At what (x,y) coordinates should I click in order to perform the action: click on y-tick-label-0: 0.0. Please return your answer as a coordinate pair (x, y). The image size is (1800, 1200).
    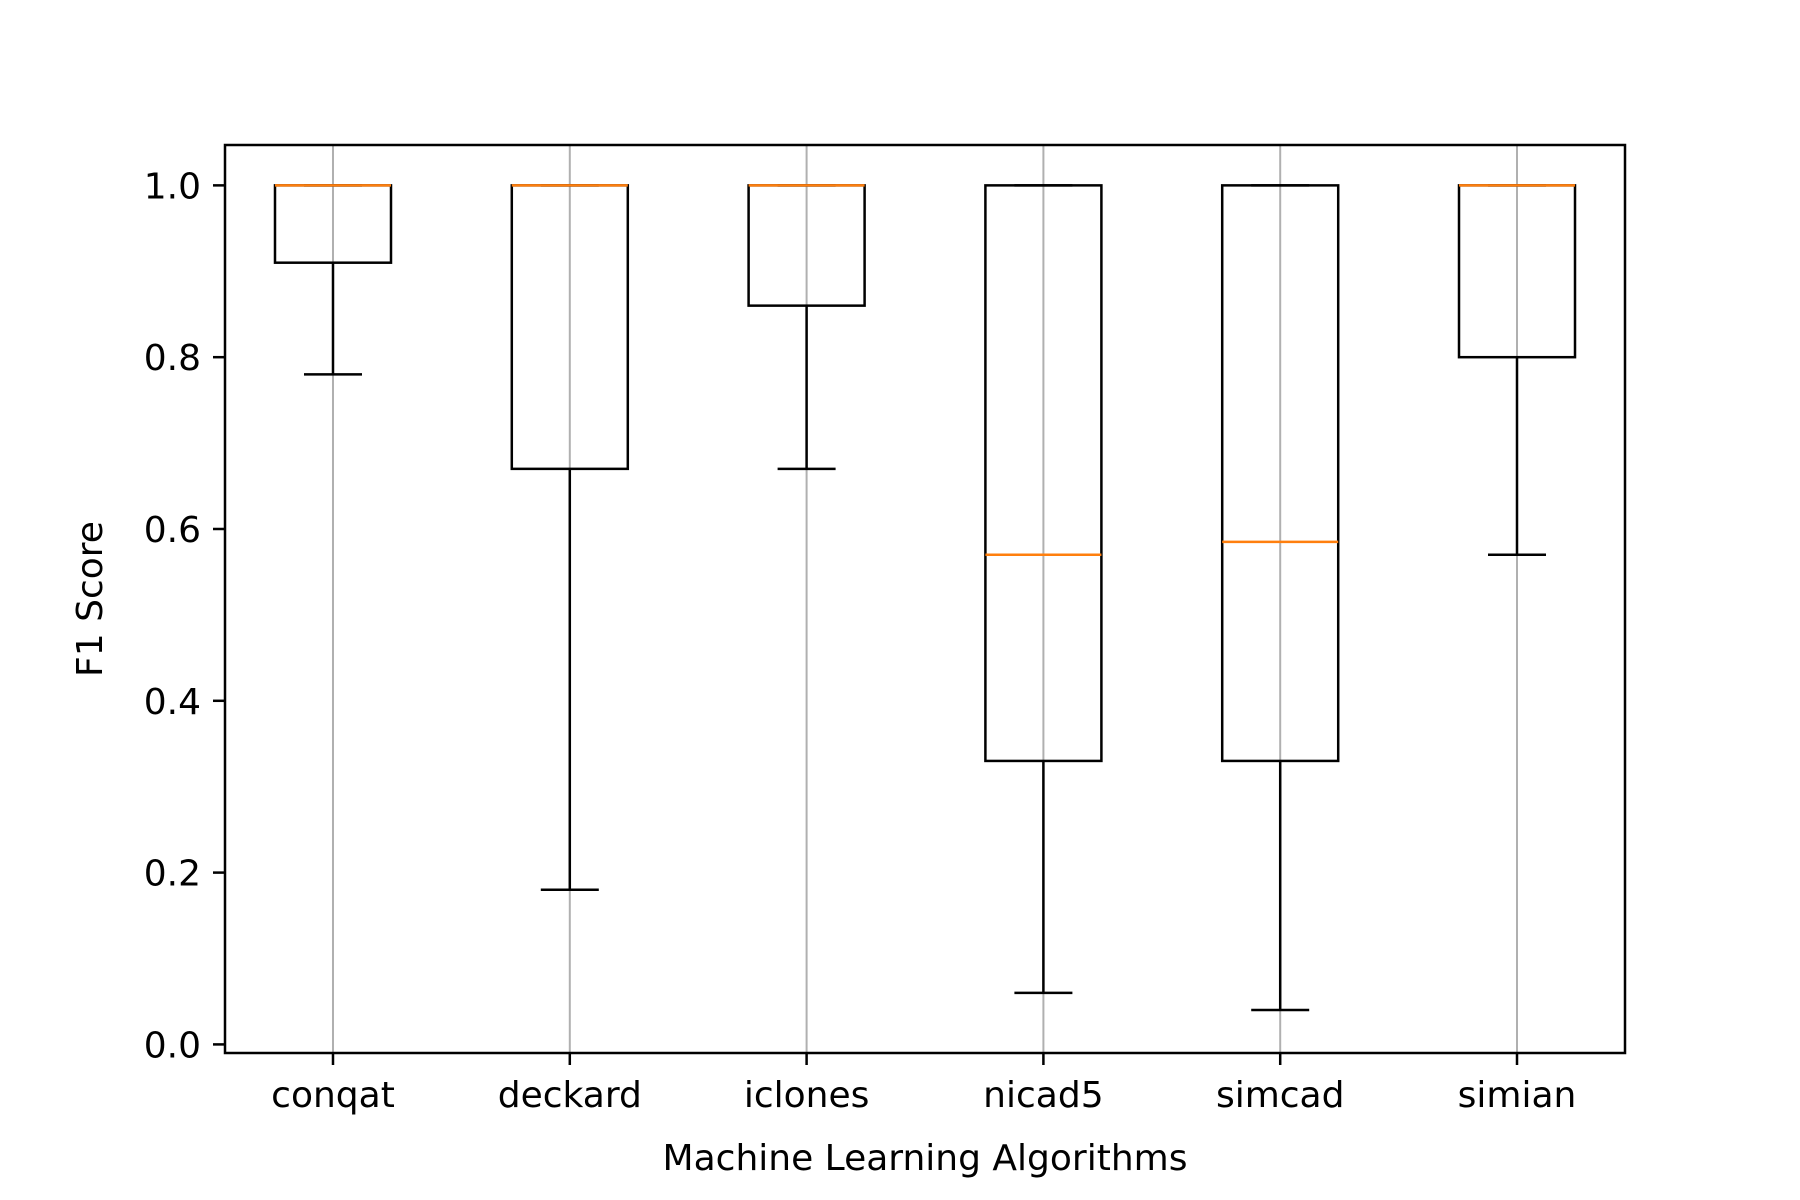
    Looking at the image, I should click on (172, 1045).